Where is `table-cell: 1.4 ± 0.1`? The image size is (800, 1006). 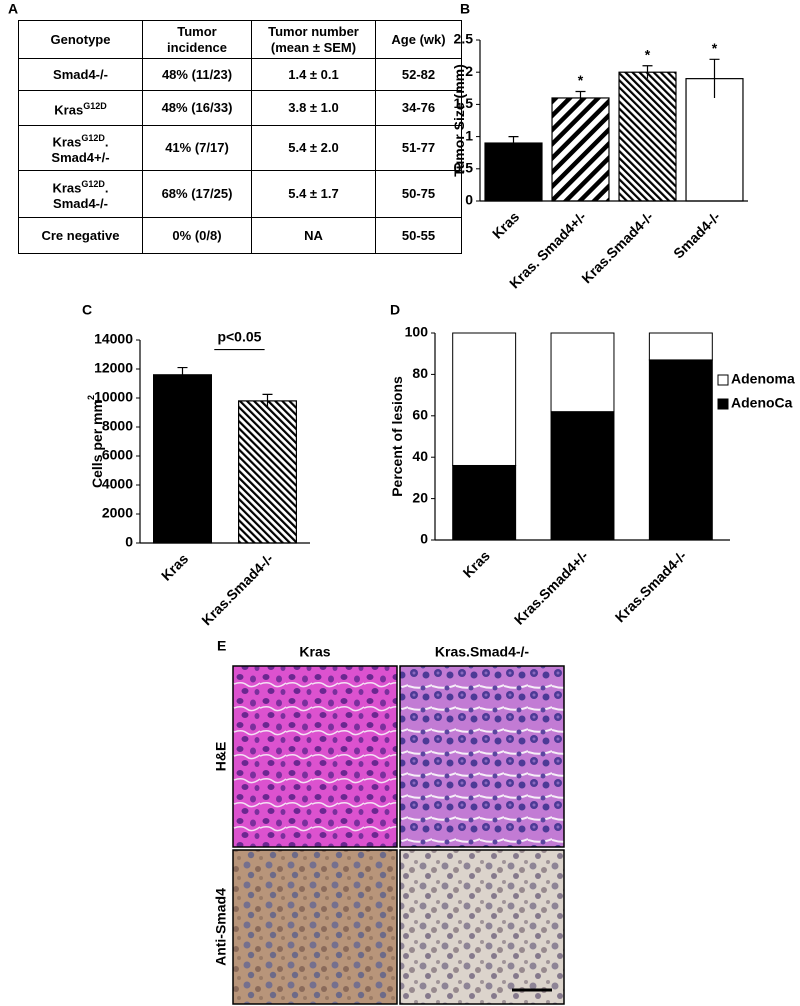 table-cell: 1.4 ± 0.1 is located at coordinates (313, 74).